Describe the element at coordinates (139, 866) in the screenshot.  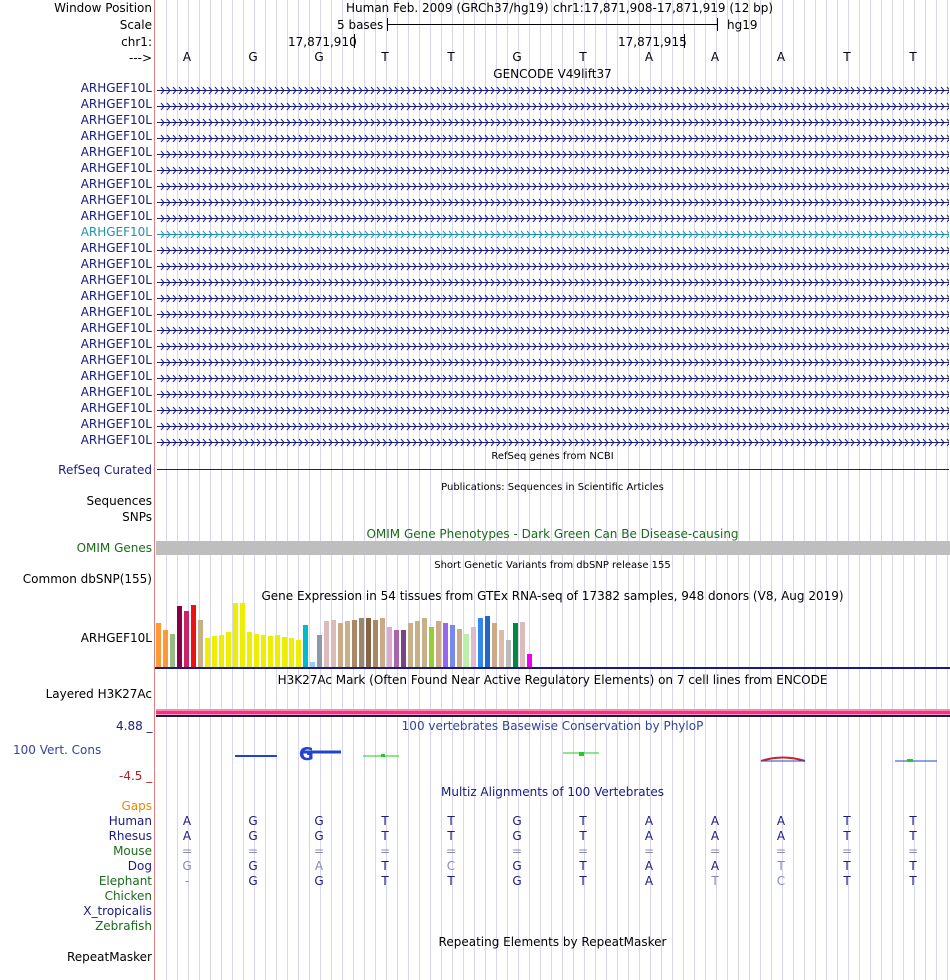
I see `multiz-species-label: Dog` at that location.